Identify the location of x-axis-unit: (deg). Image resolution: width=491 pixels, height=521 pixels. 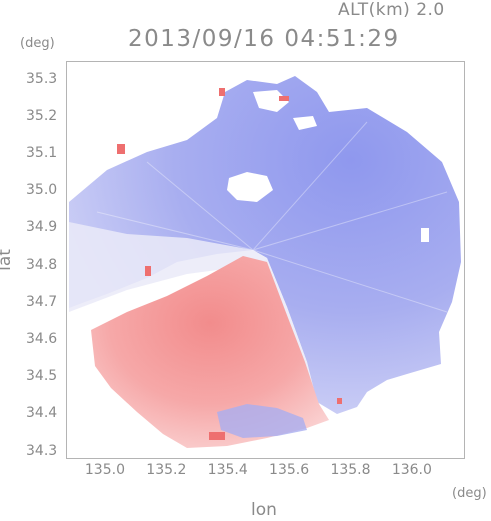
(469, 493).